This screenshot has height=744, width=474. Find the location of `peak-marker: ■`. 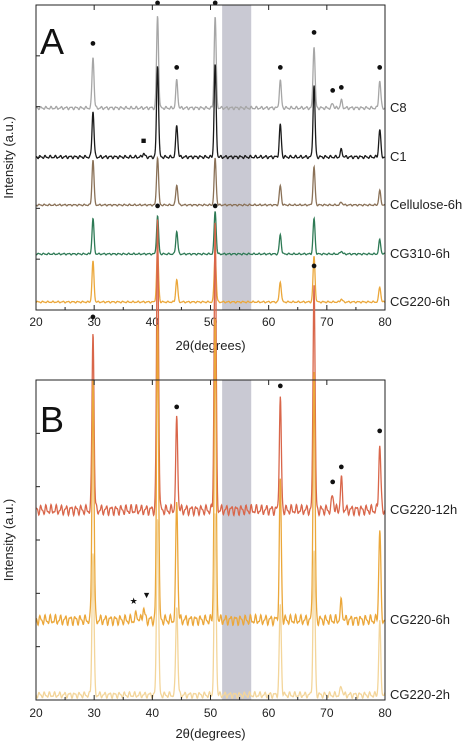

peak-marker: ■ is located at coordinates (143, 140).